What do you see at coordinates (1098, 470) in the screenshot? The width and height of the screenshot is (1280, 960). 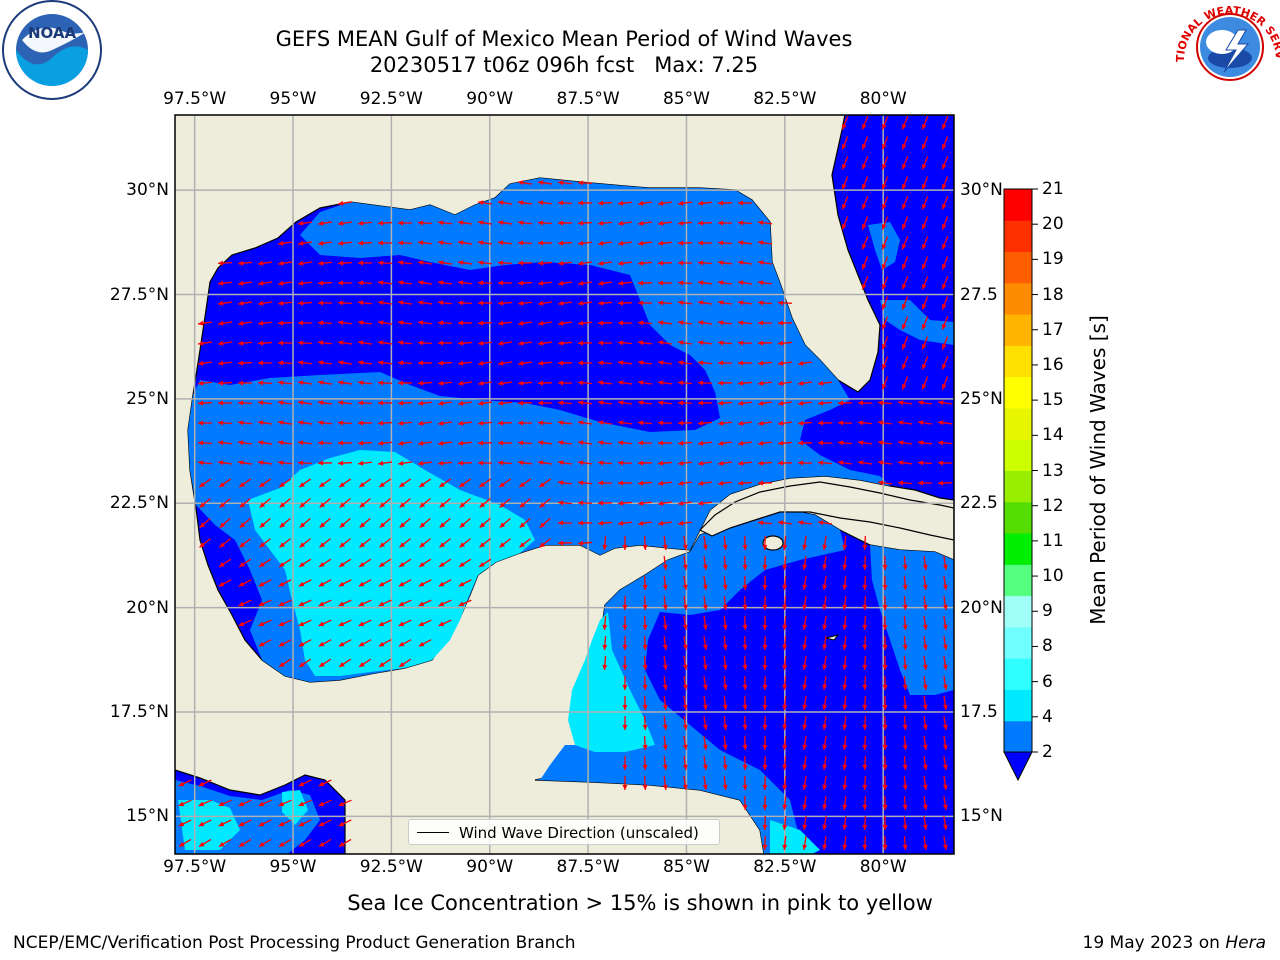 I see `colorbar-label: Mean Period of Wind Waves [s]` at bounding box center [1098, 470].